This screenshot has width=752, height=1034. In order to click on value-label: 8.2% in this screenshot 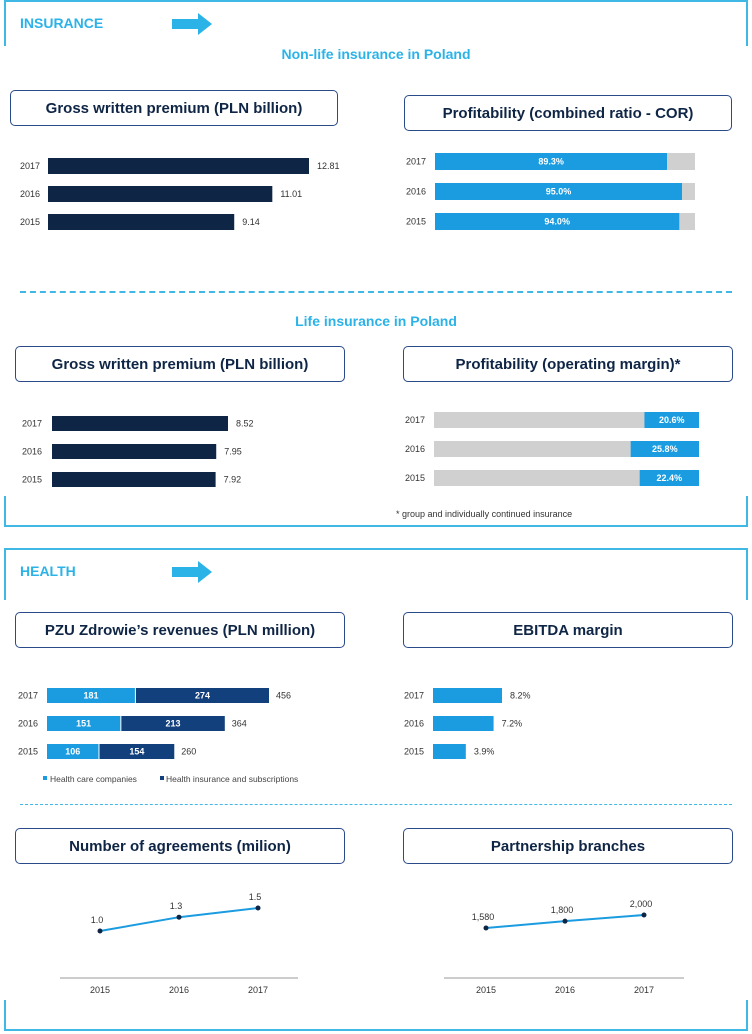, I will do `click(520, 696)`.